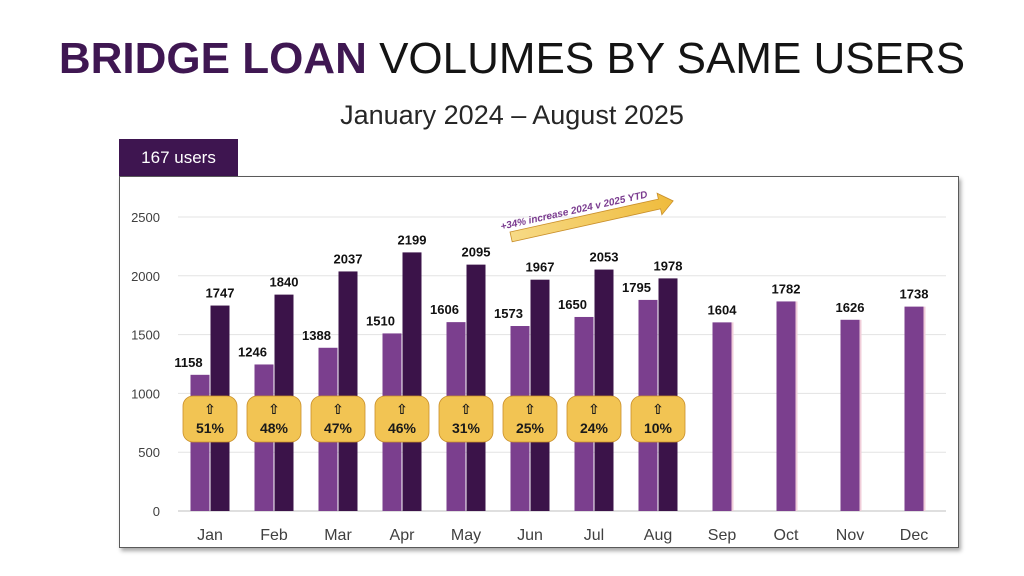 This screenshot has width=1024, height=576. I want to click on x-tick-label: May, so click(466, 535).